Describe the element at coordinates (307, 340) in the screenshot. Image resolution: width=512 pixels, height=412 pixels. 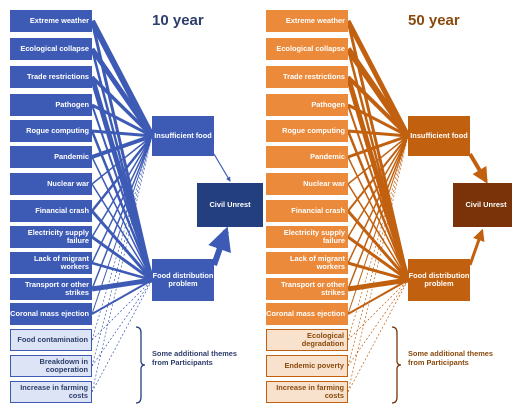
I see `additional-theme-box: Ecological degradation` at that location.